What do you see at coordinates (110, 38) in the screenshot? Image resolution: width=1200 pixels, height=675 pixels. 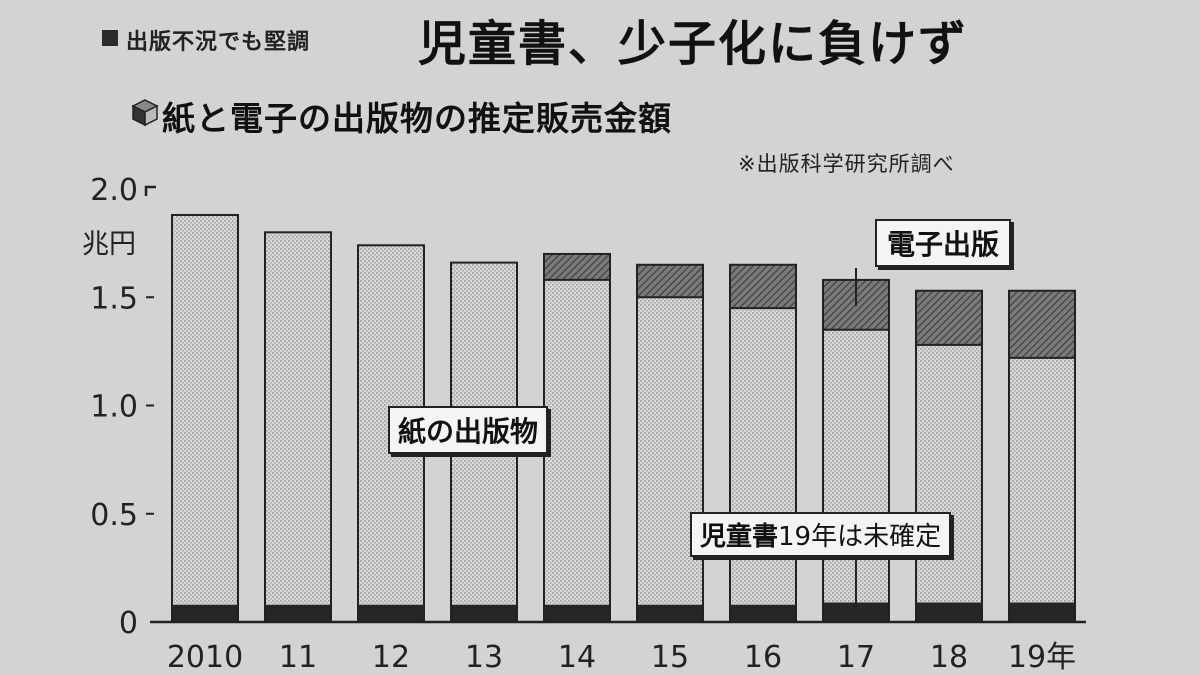 I see `header-square-icon` at bounding box center [110, 38].